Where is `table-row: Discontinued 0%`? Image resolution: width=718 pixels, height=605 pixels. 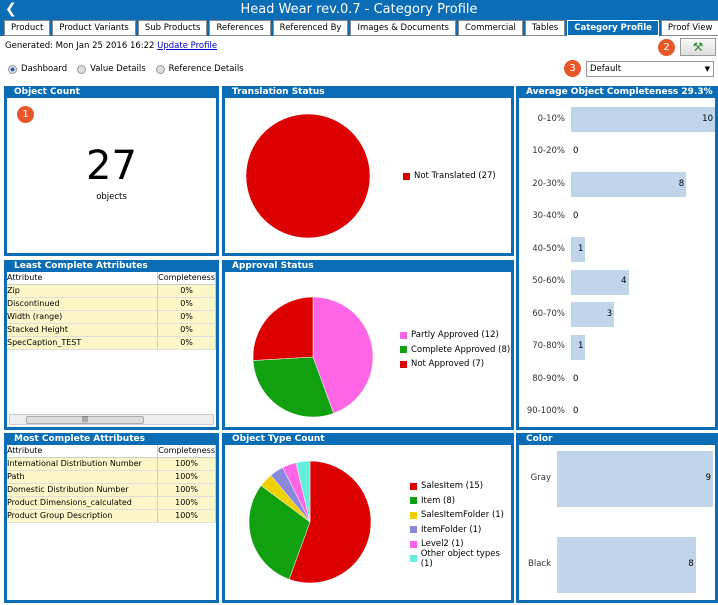 table-row: Discontinued 0% is located at coordinates (111, 304).